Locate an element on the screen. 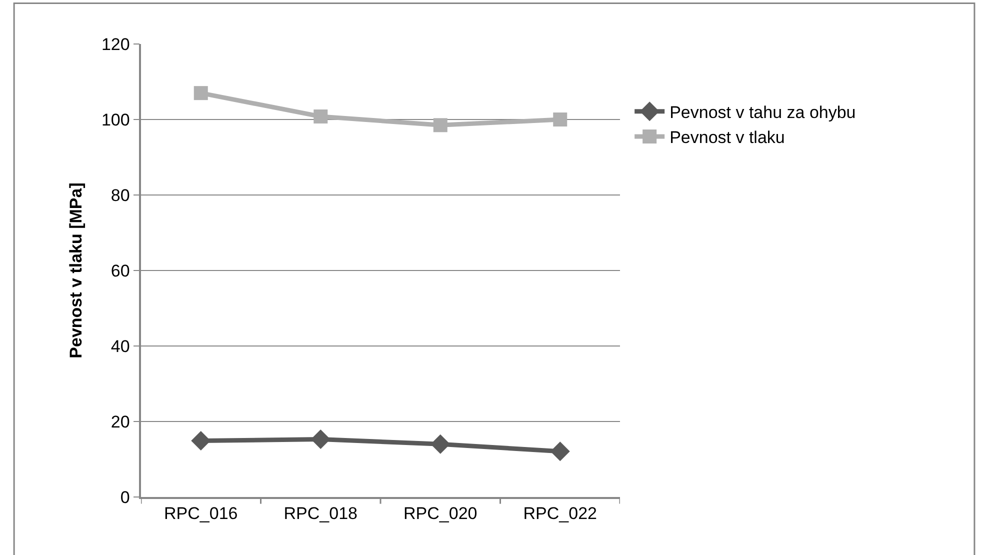 The height and width of the screenshot is (555, 992). y-axis-title: Pevnost v tlaku [MPa] is located at coordinates (76, 270).